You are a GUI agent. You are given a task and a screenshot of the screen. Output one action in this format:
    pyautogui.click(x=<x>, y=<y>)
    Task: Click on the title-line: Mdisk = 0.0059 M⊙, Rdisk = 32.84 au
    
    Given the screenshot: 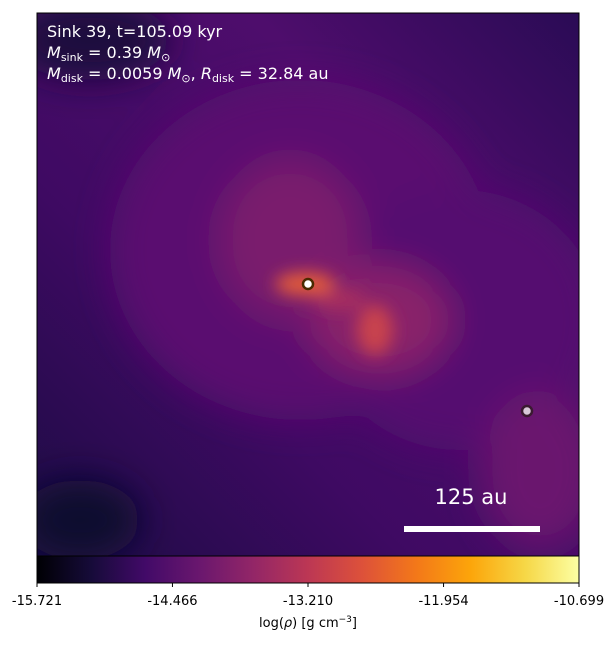 What is the action you would take?
    pyautogui.click(x=188, y=74)
    